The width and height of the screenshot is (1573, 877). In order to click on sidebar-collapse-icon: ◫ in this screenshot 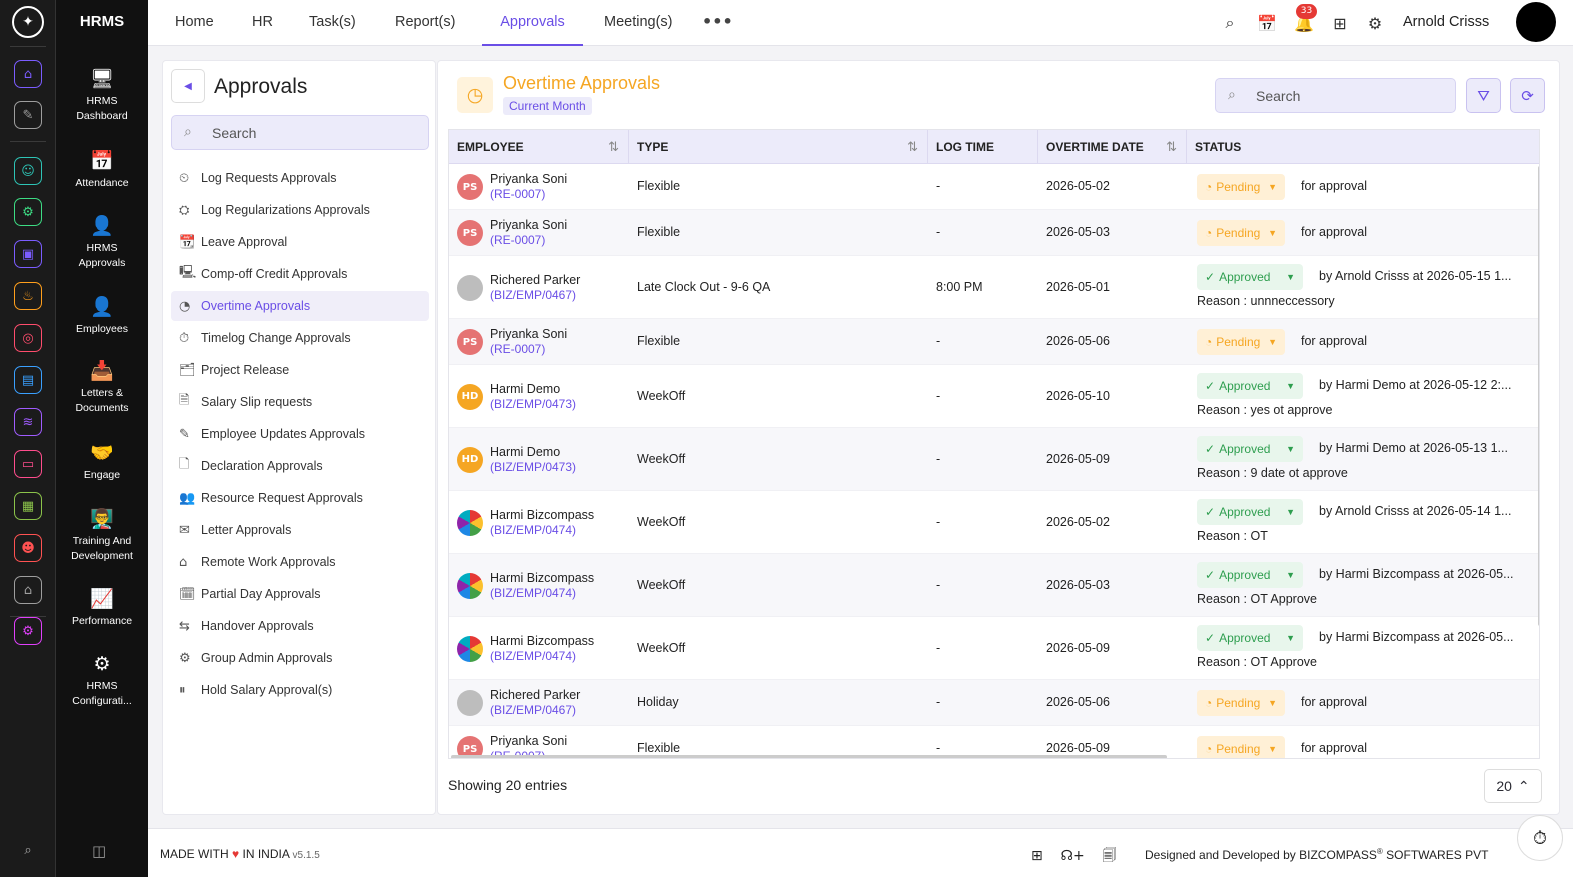, I will do `click(99, 851)`.